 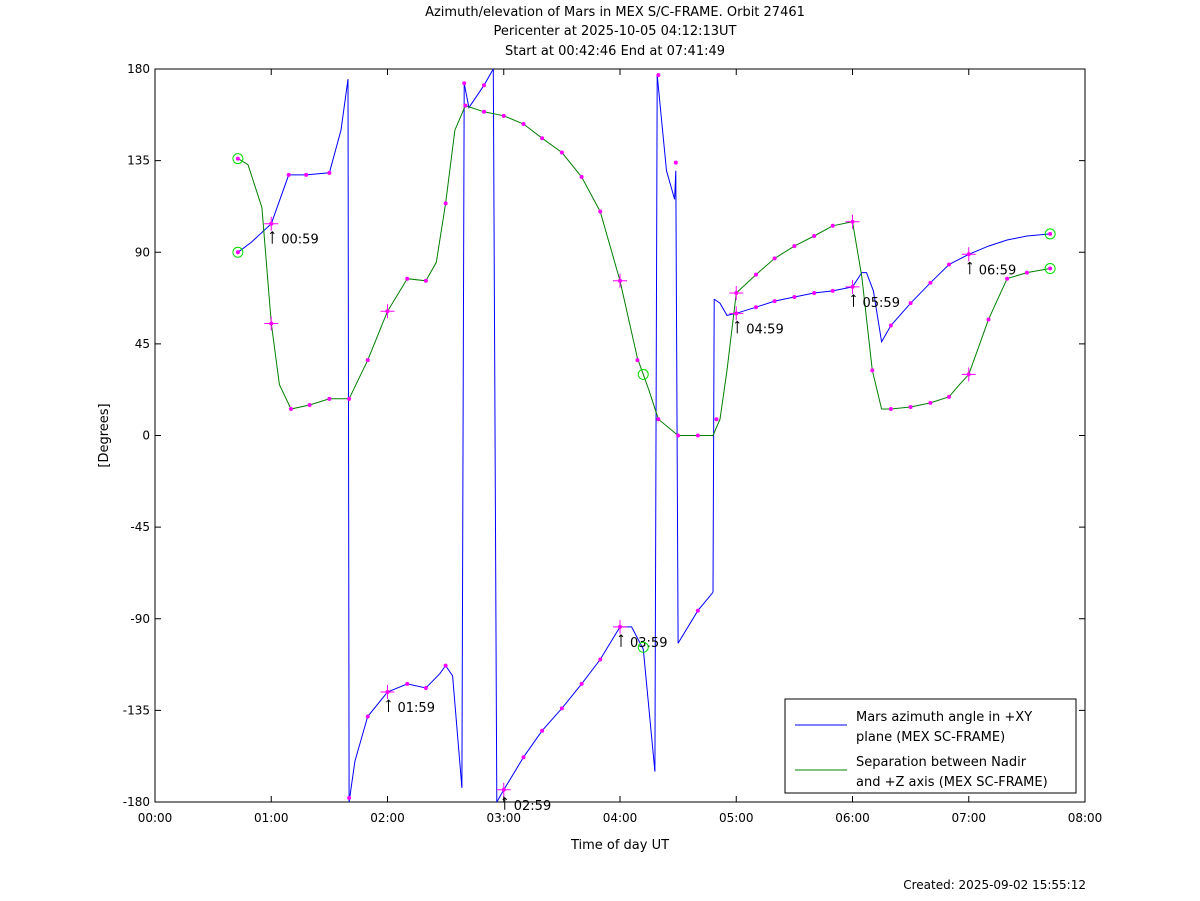 I want to click on y-tick-label: -45, so click(x=140, y=527).